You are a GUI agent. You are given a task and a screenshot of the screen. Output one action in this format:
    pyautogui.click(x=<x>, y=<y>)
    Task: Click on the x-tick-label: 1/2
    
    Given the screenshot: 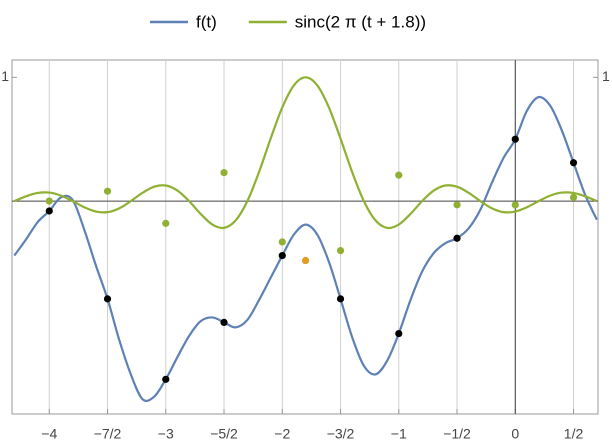 What is the action you would take?
    pyautogui.click(x=574, y=434)
    